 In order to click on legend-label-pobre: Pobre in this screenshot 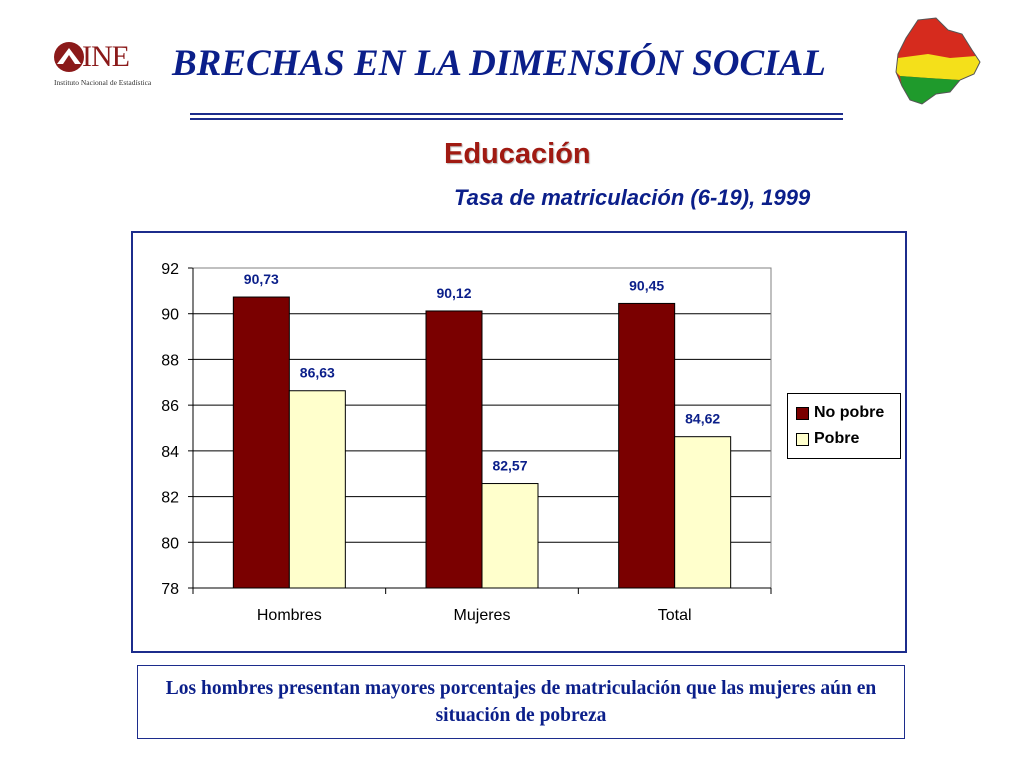, I will do `click(837, 438)`.